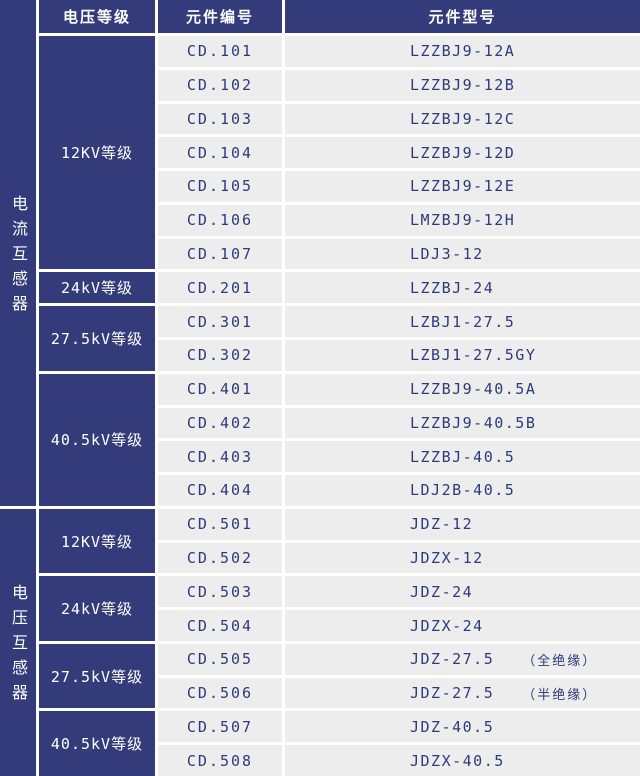  I want to click on model-cell: JDZ-40.5, so click(462, 727).